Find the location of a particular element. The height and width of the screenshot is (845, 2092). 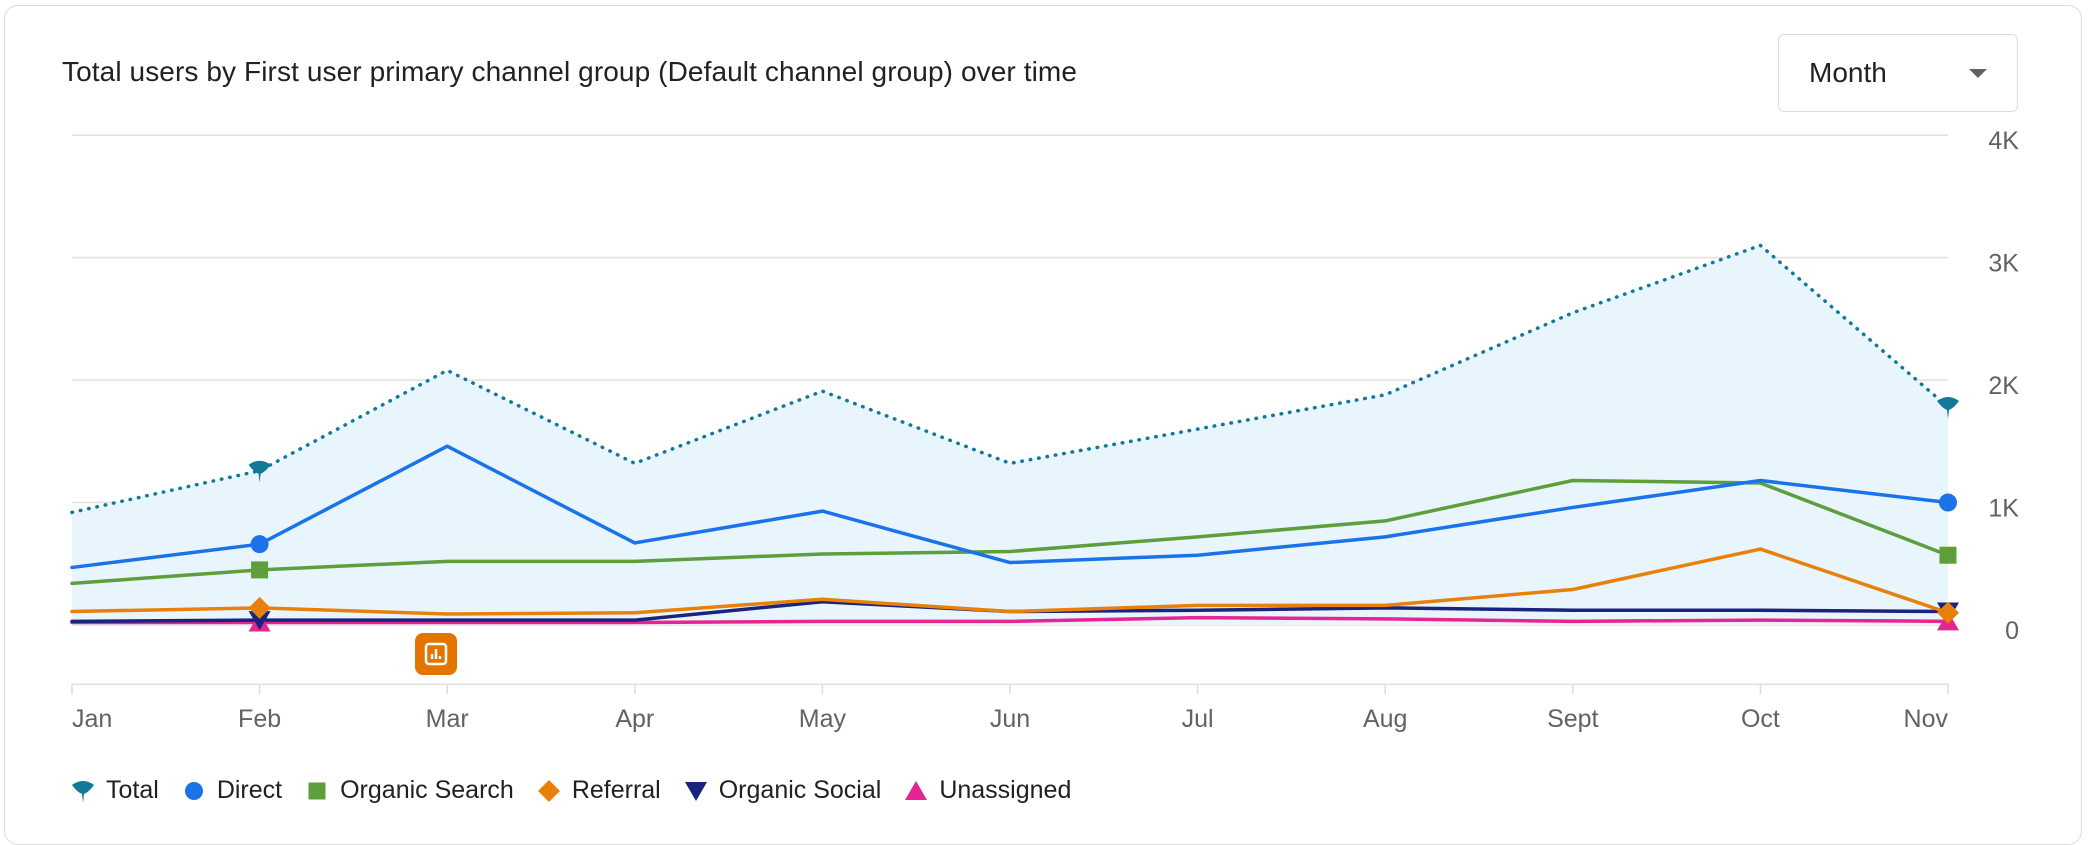

x-tick-label: Jun is located at coordinates (1010, 719).